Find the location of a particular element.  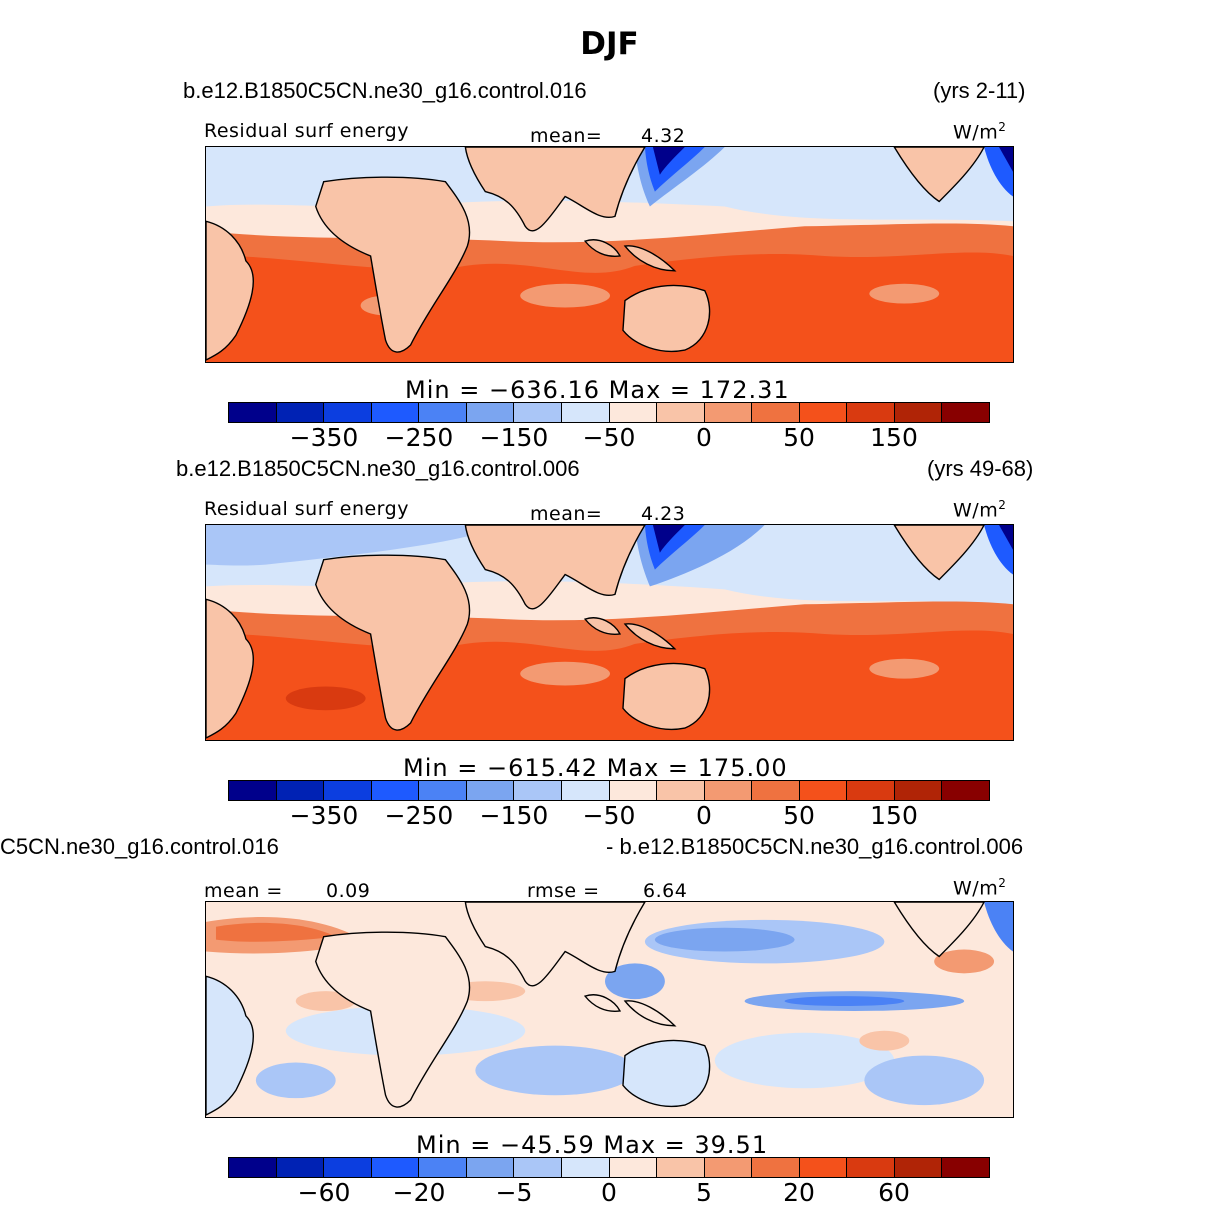

panel2-tick: −50 is located at coordinates (609, 815).